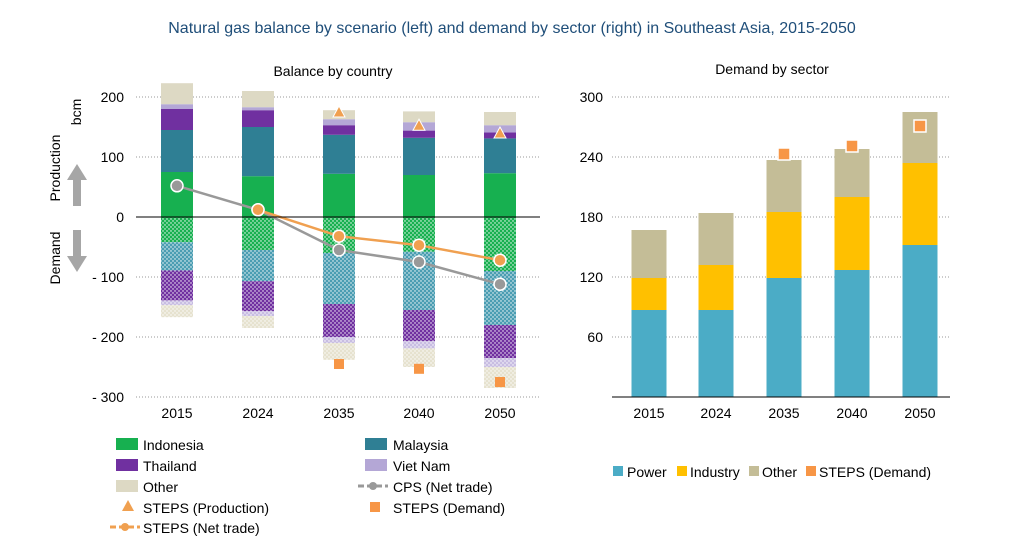 Image resolution: width=1024 pixels, height=548 pixels. Describe the element at coordinates (120, 217) in the screenshot. I see `left-y-tick-label: 0` at that location.